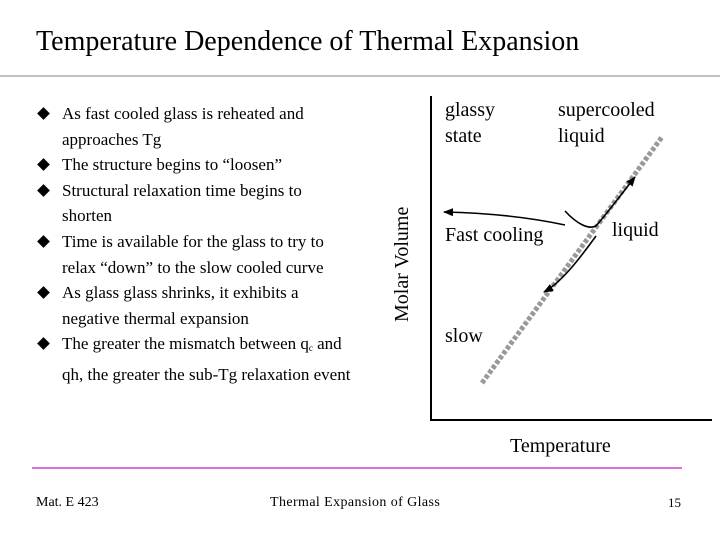  What do you see at coordinates (463, 136) in the screenshot?
I see `glassy-state-label: state` at bounding box center [463, 136].